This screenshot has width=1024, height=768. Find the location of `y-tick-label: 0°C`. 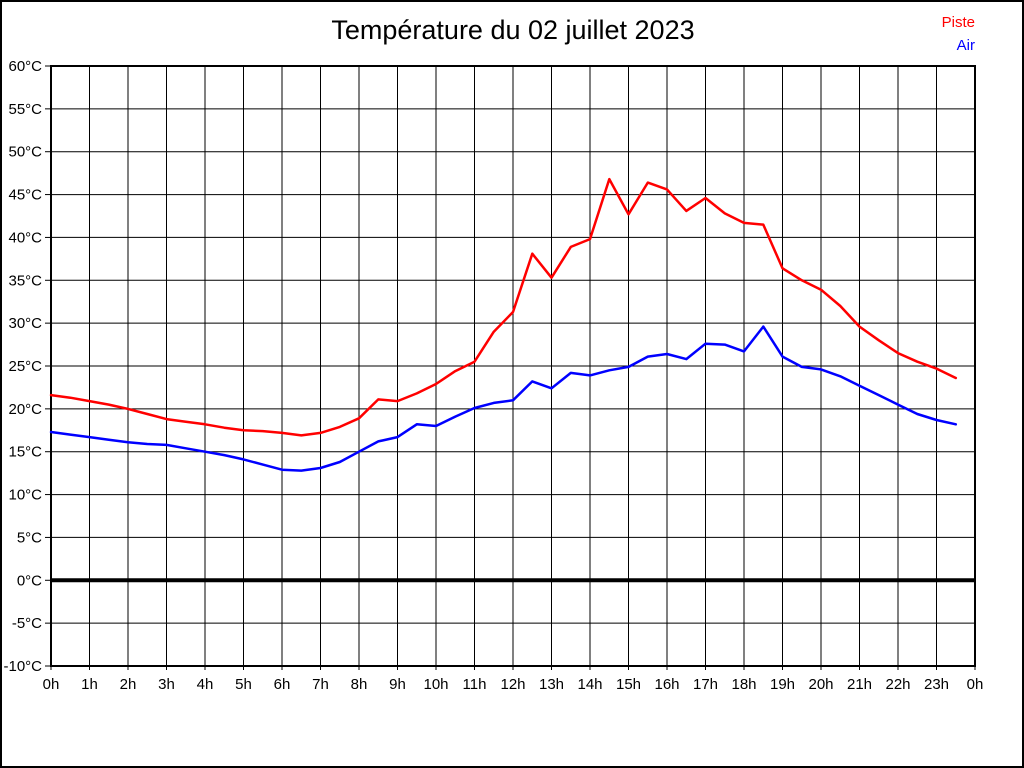

y-tick-label: 0°C is located at coordinates (29, 580).